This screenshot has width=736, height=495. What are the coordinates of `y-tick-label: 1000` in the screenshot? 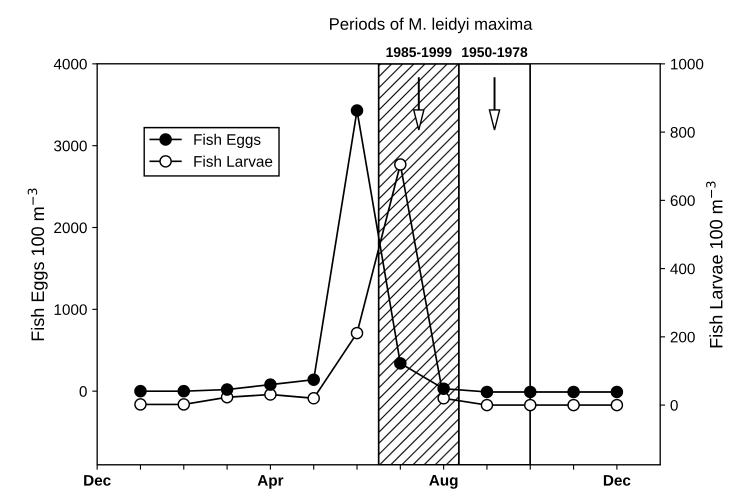 It's located at (70, 310).